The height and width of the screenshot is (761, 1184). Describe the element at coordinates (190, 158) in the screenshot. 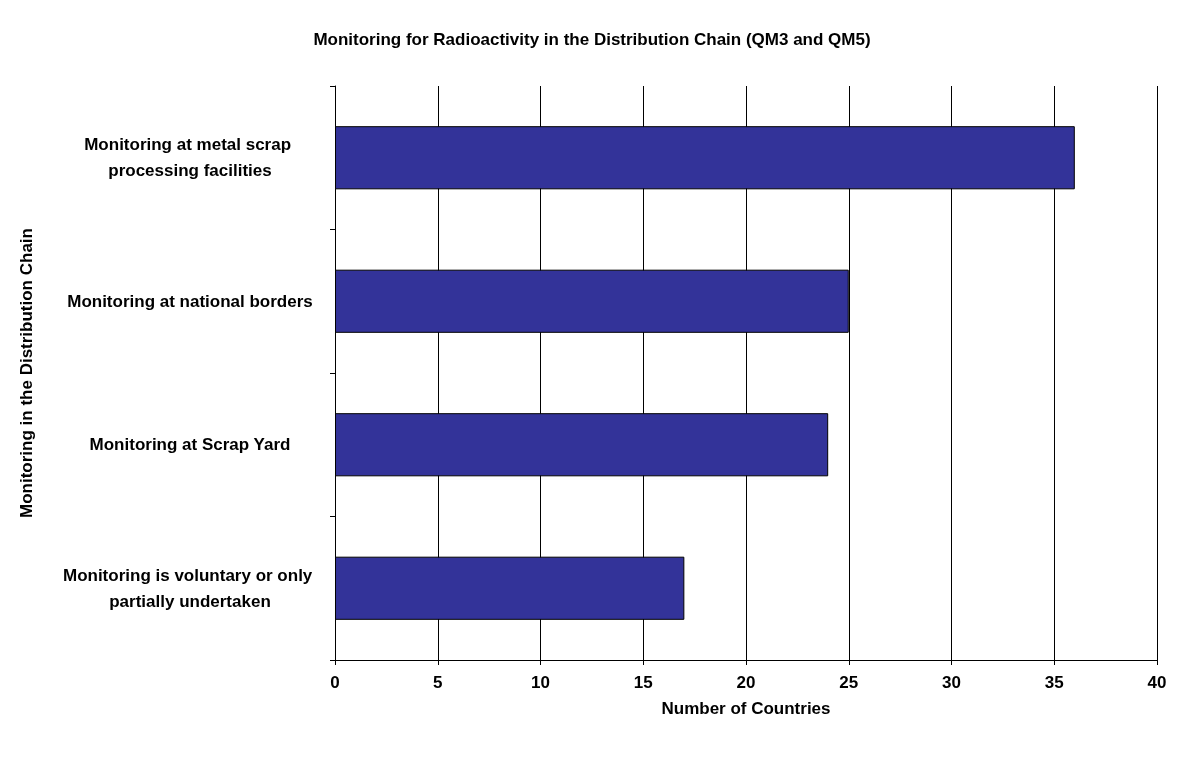

I see `y-tick-label: Monitoring at metal scrap processing facilities` at that location.